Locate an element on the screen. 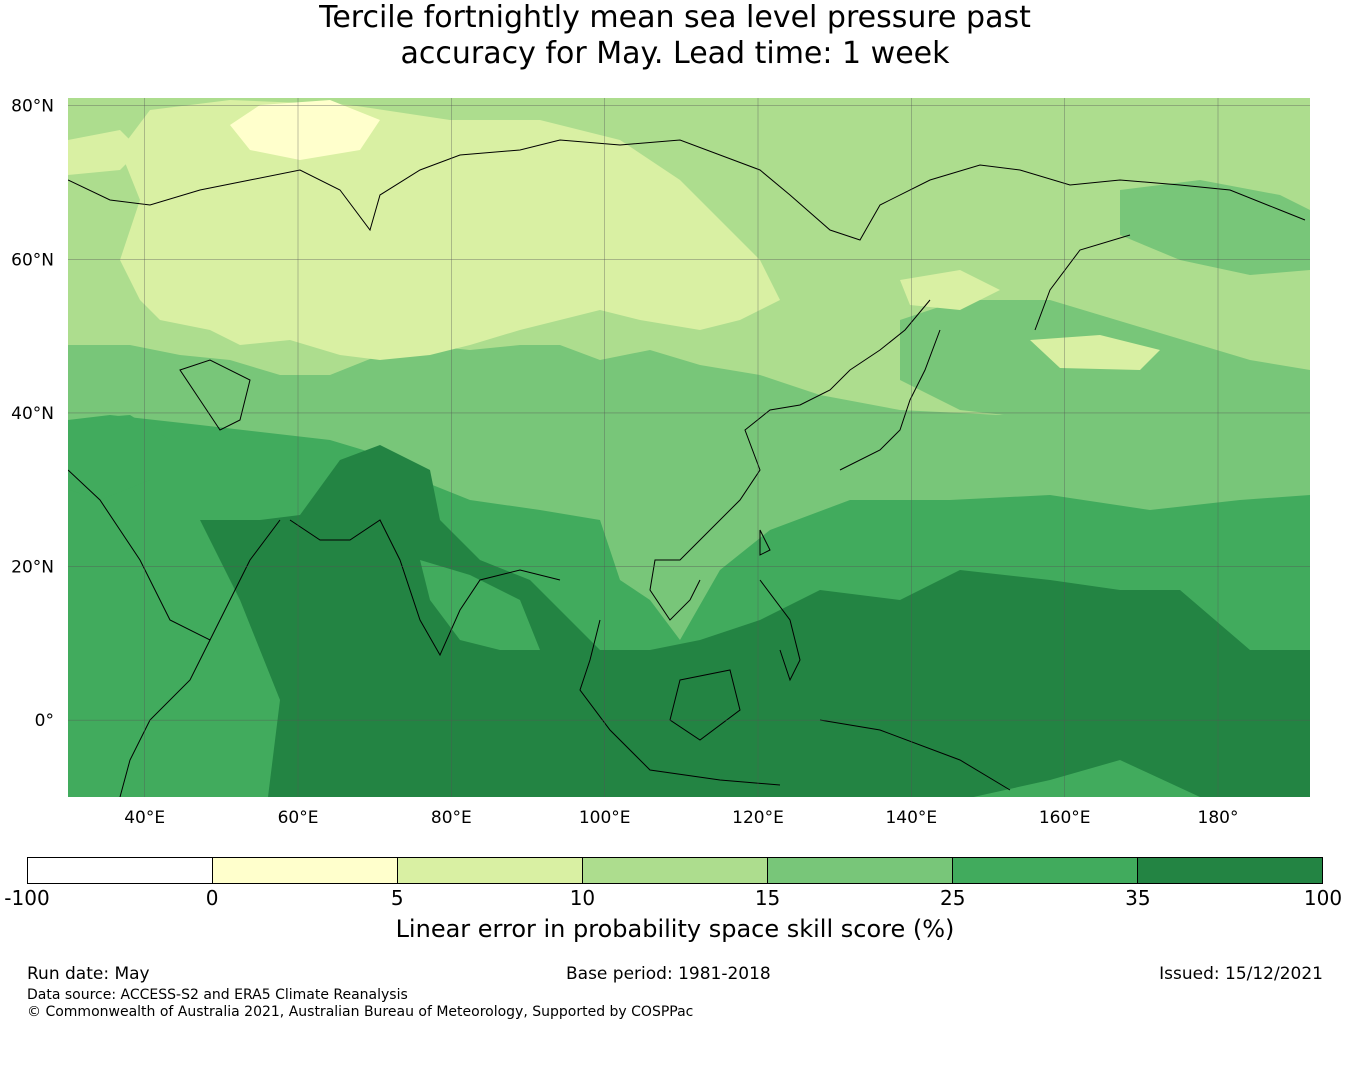  latitude-tick-label: 40°N is located at coordinates (32, 414).